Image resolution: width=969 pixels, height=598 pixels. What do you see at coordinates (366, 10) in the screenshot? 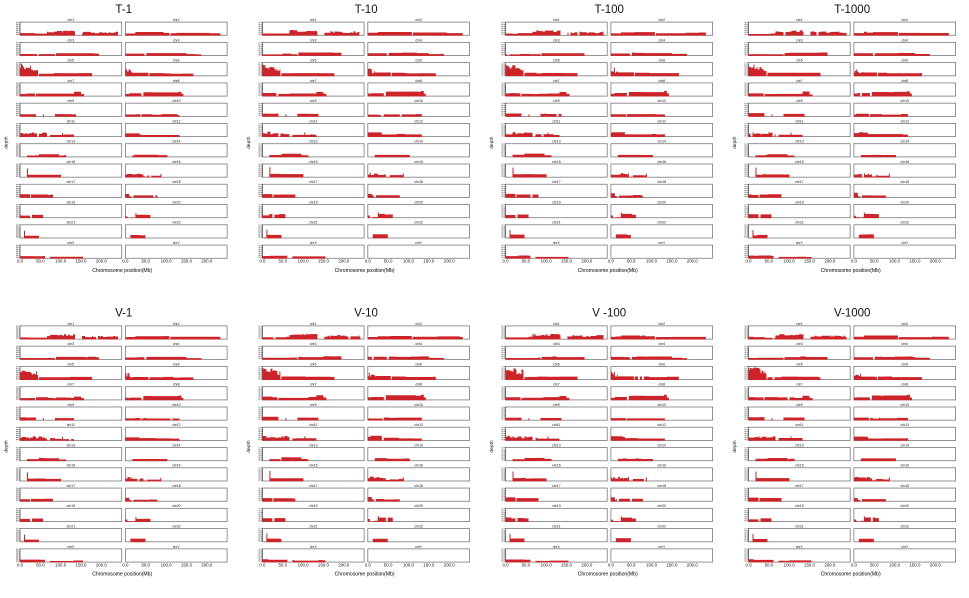
I see `svg-text: T-10` at bounding box center [366, 10].